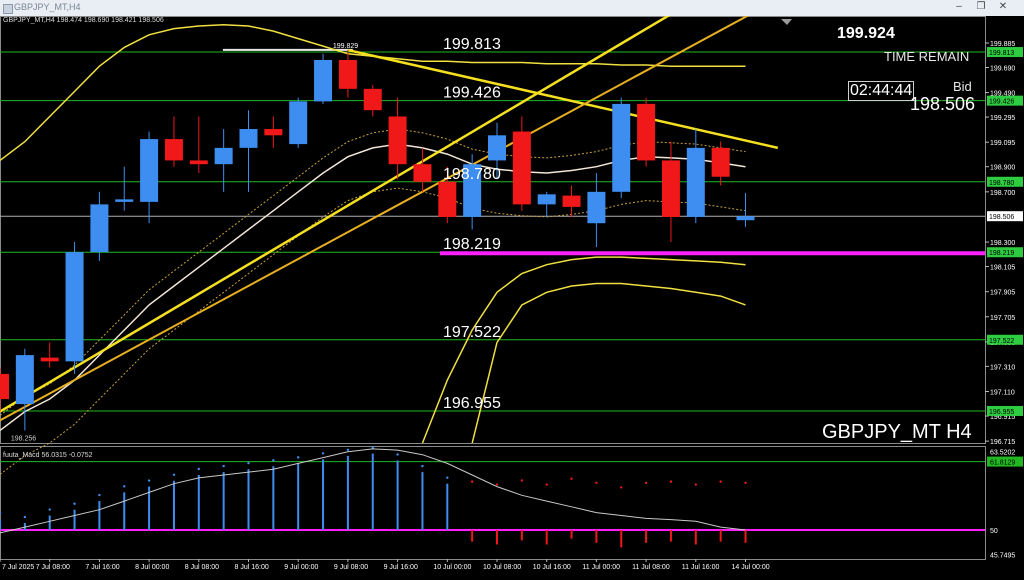  What do you see at coordinates (452, 567) in the screenshot?
I see `time-axis-label: 10 Jul 00:00` at bounding box center [452, 567].